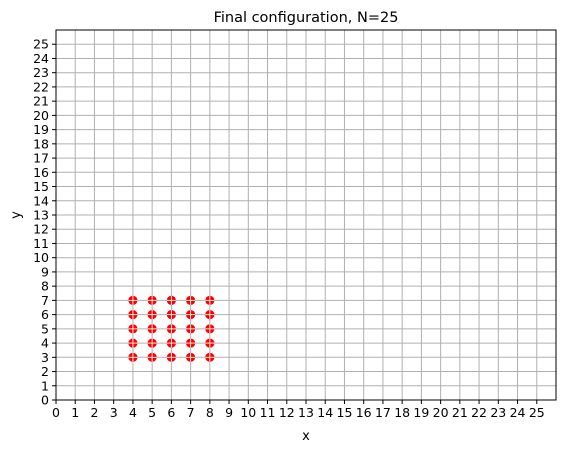 Image resolution: width=563 pixels, height=453 pixels. Describe the element at coordinates (345, 412) in the screenshot. I see `x-tick-label: 15` at that location.